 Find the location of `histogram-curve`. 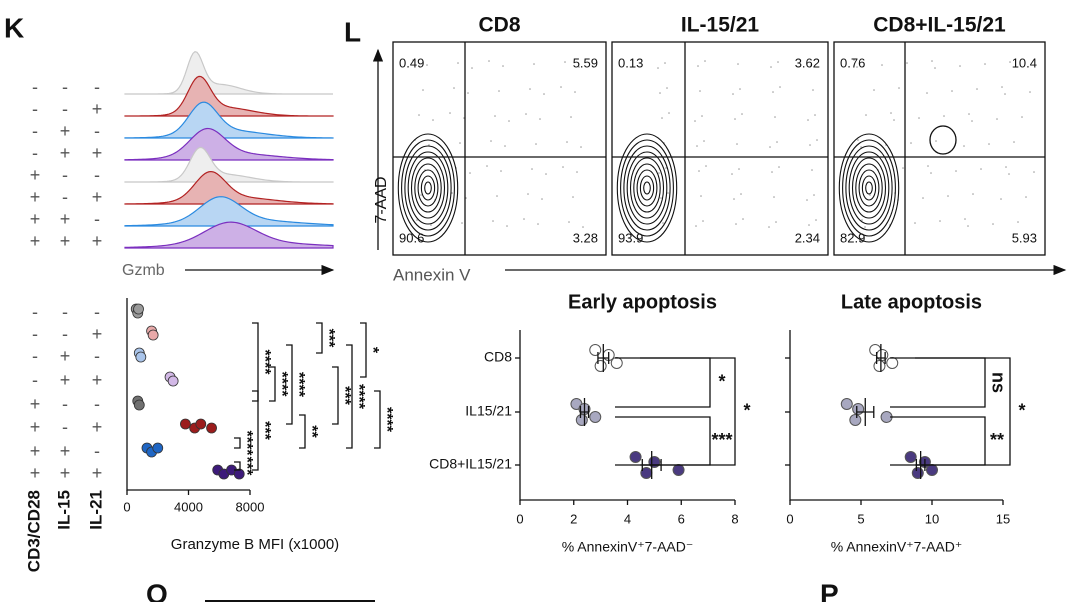

histogram-curve is located at coordinates (229, 164).